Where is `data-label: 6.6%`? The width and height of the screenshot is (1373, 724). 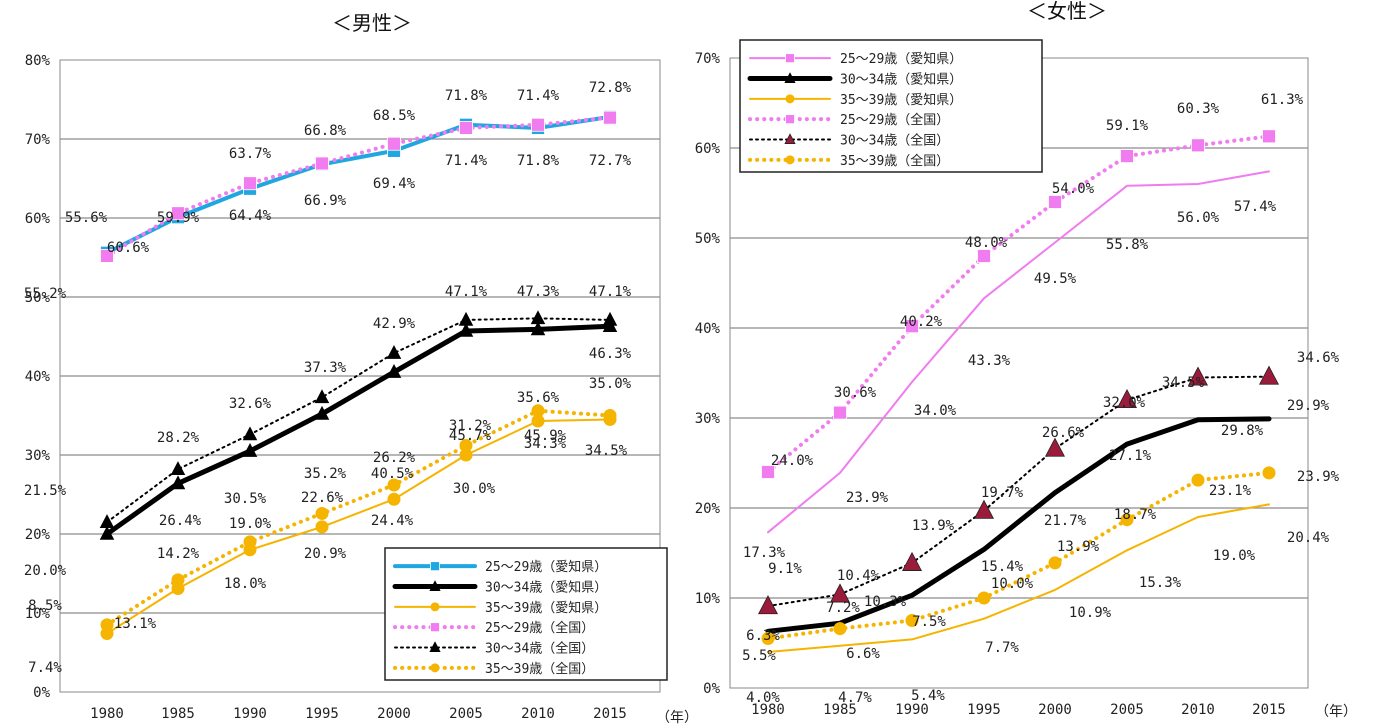 data-label: 6.6% is located at coordinates (863, 654).